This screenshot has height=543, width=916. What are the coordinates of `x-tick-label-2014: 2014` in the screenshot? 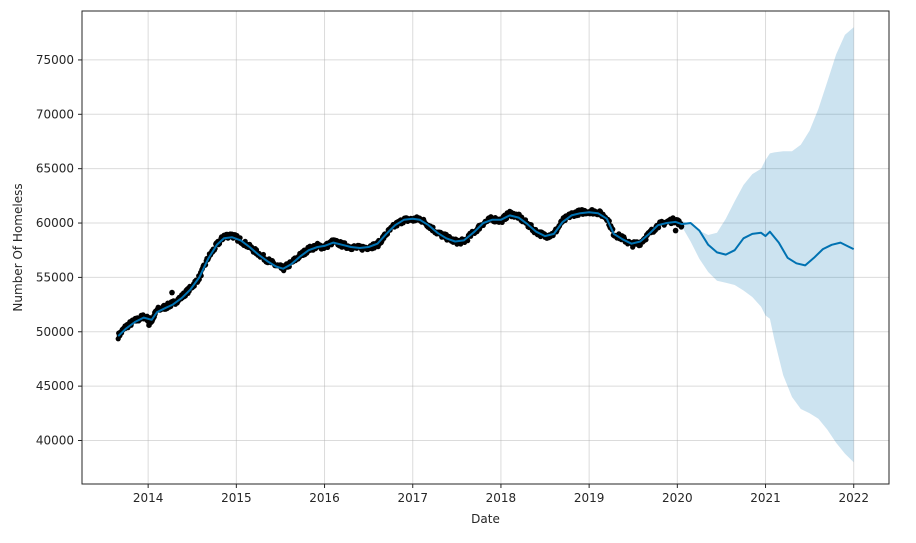 It's located at (148, 498).